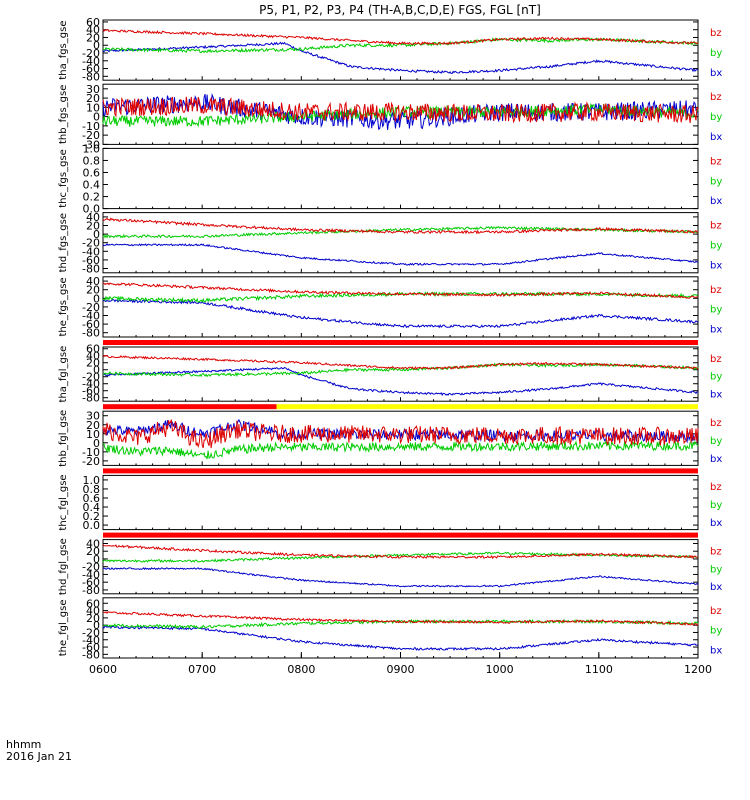  What do you see at coordinates (63, 628) in the screenshot?
I see `y-axis-label: the_fgl_gse` at bounding box center [63, 628].